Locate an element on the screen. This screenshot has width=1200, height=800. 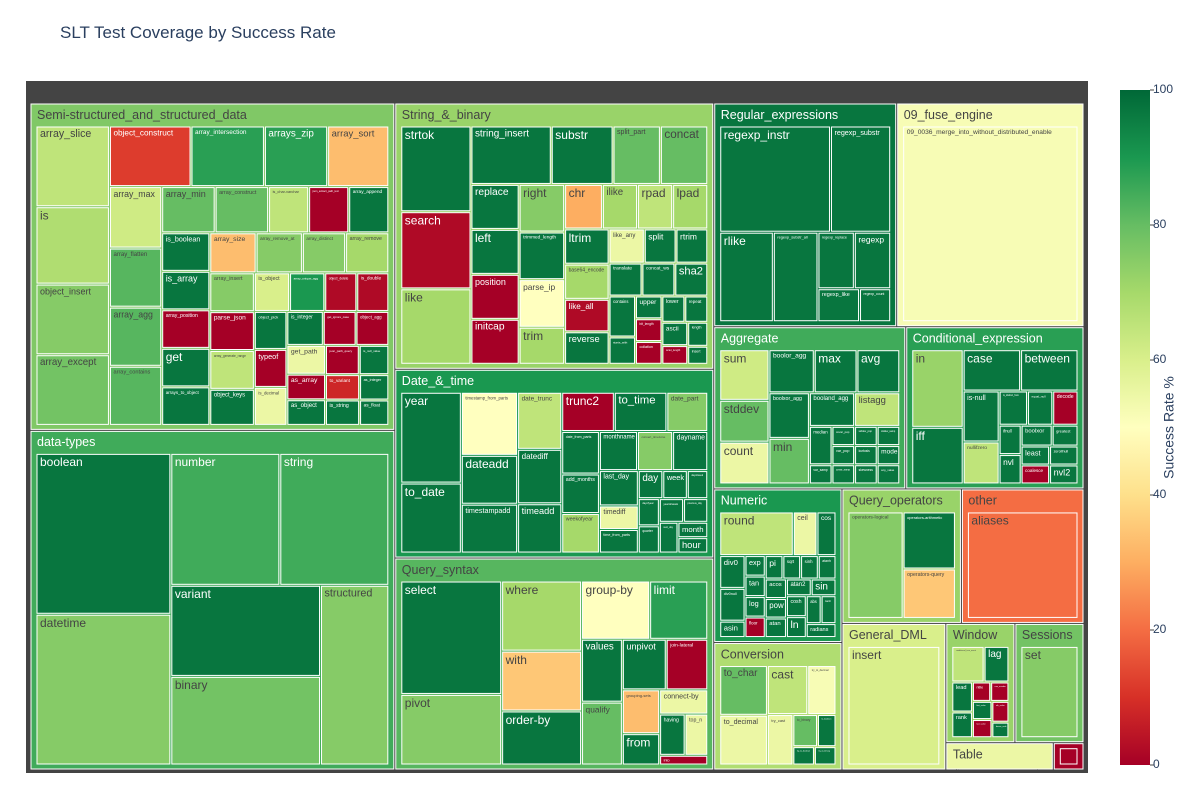
tile-label: split is located at coordinates (656, 236).